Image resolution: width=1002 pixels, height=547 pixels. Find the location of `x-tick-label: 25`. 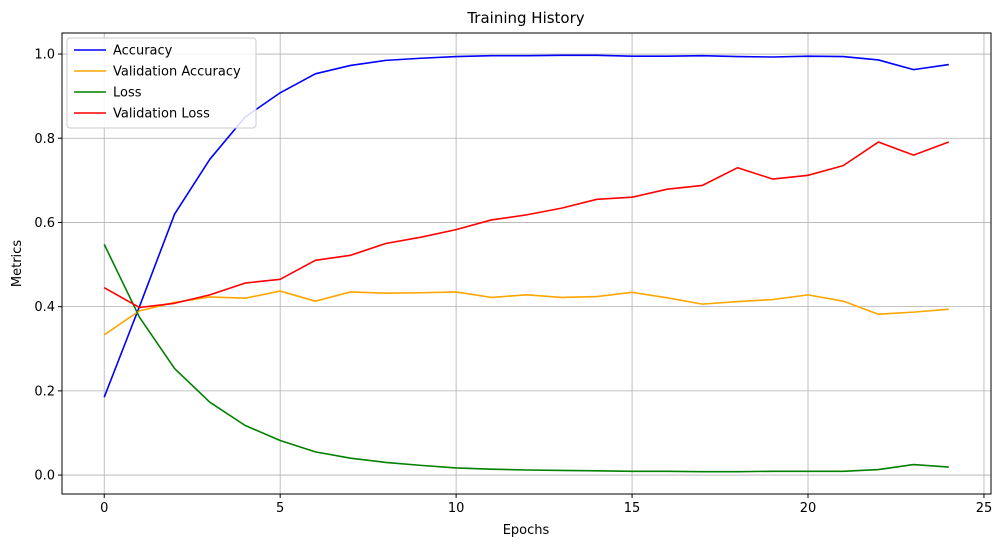

x-tick-label: 25 is located at coordinates (984, 508).